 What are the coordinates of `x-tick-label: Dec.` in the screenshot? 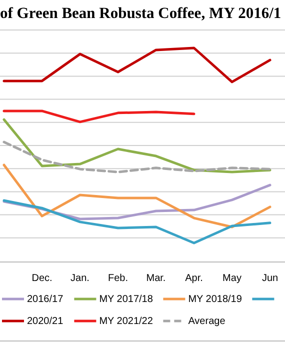 It's located at (42, 278).